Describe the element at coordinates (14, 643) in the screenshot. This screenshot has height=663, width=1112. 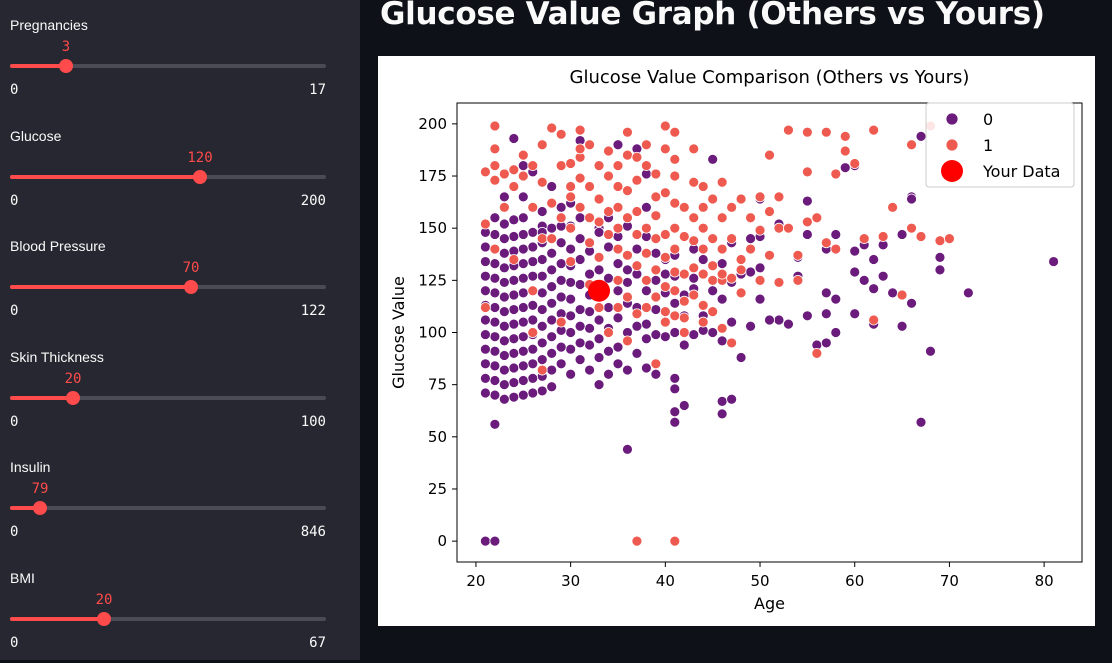
I see `slider-min: 0` at that location.